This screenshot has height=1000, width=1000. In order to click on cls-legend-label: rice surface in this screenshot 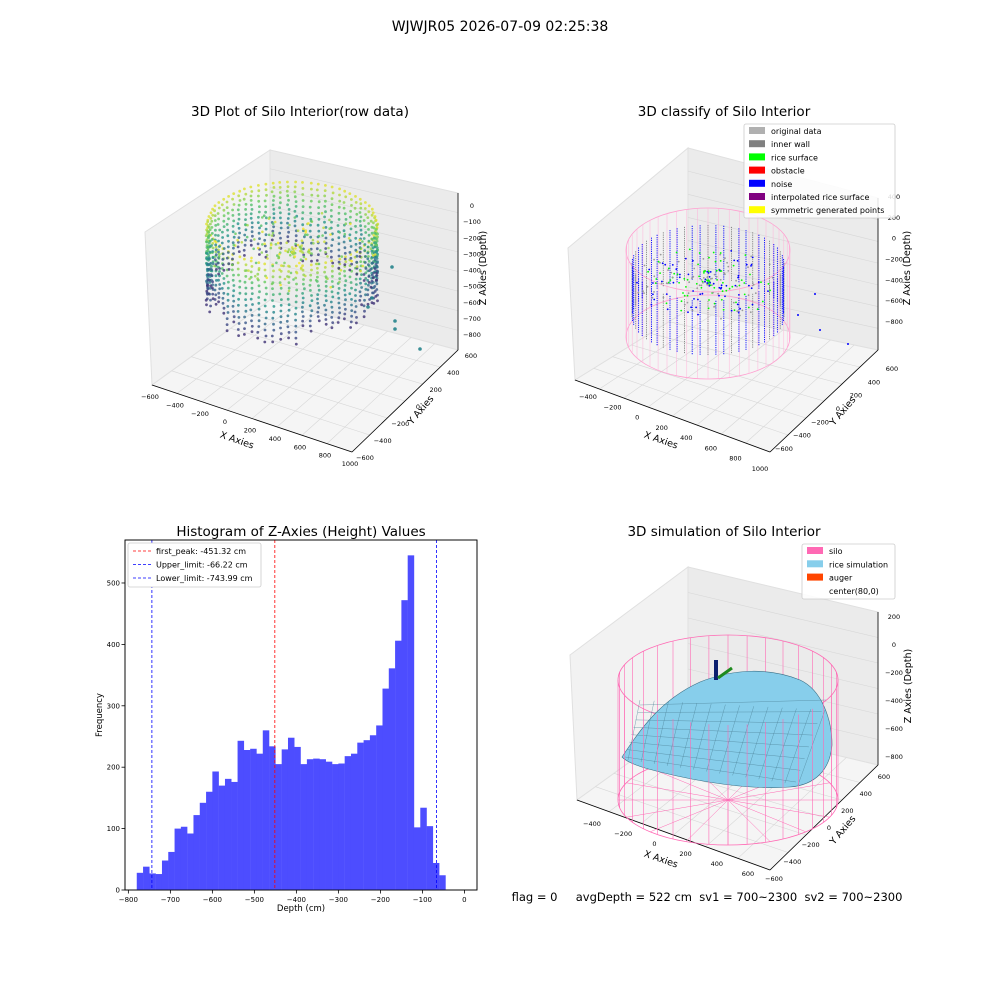, I will do `click(794, 157)`.